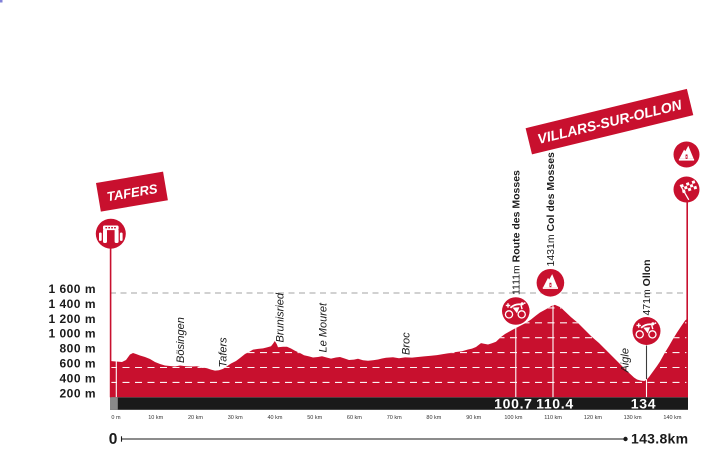 The width and height of the screenshot is (712, 451). Describe the element at coordinates (593, 418) in the screenshot. I see `svg-text: 120 km` at that location.